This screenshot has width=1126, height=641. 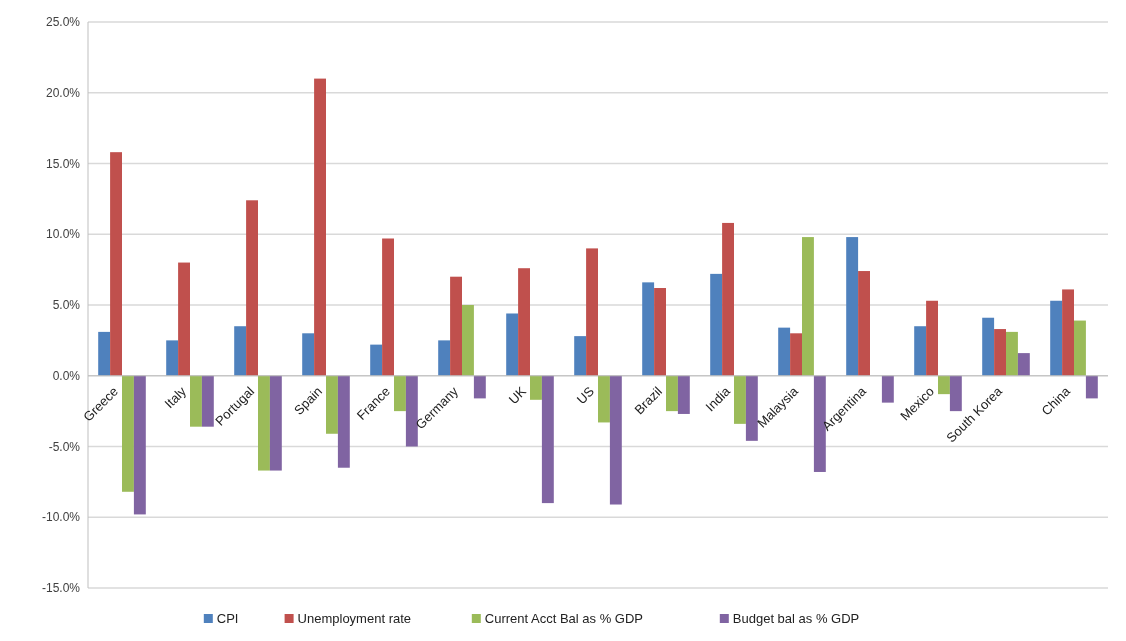 What do you see at coordinates (564, 618) in the screenshot?
I see `legend-label: Current Acct Bal as % GDP` at bounding box center [564, 618].